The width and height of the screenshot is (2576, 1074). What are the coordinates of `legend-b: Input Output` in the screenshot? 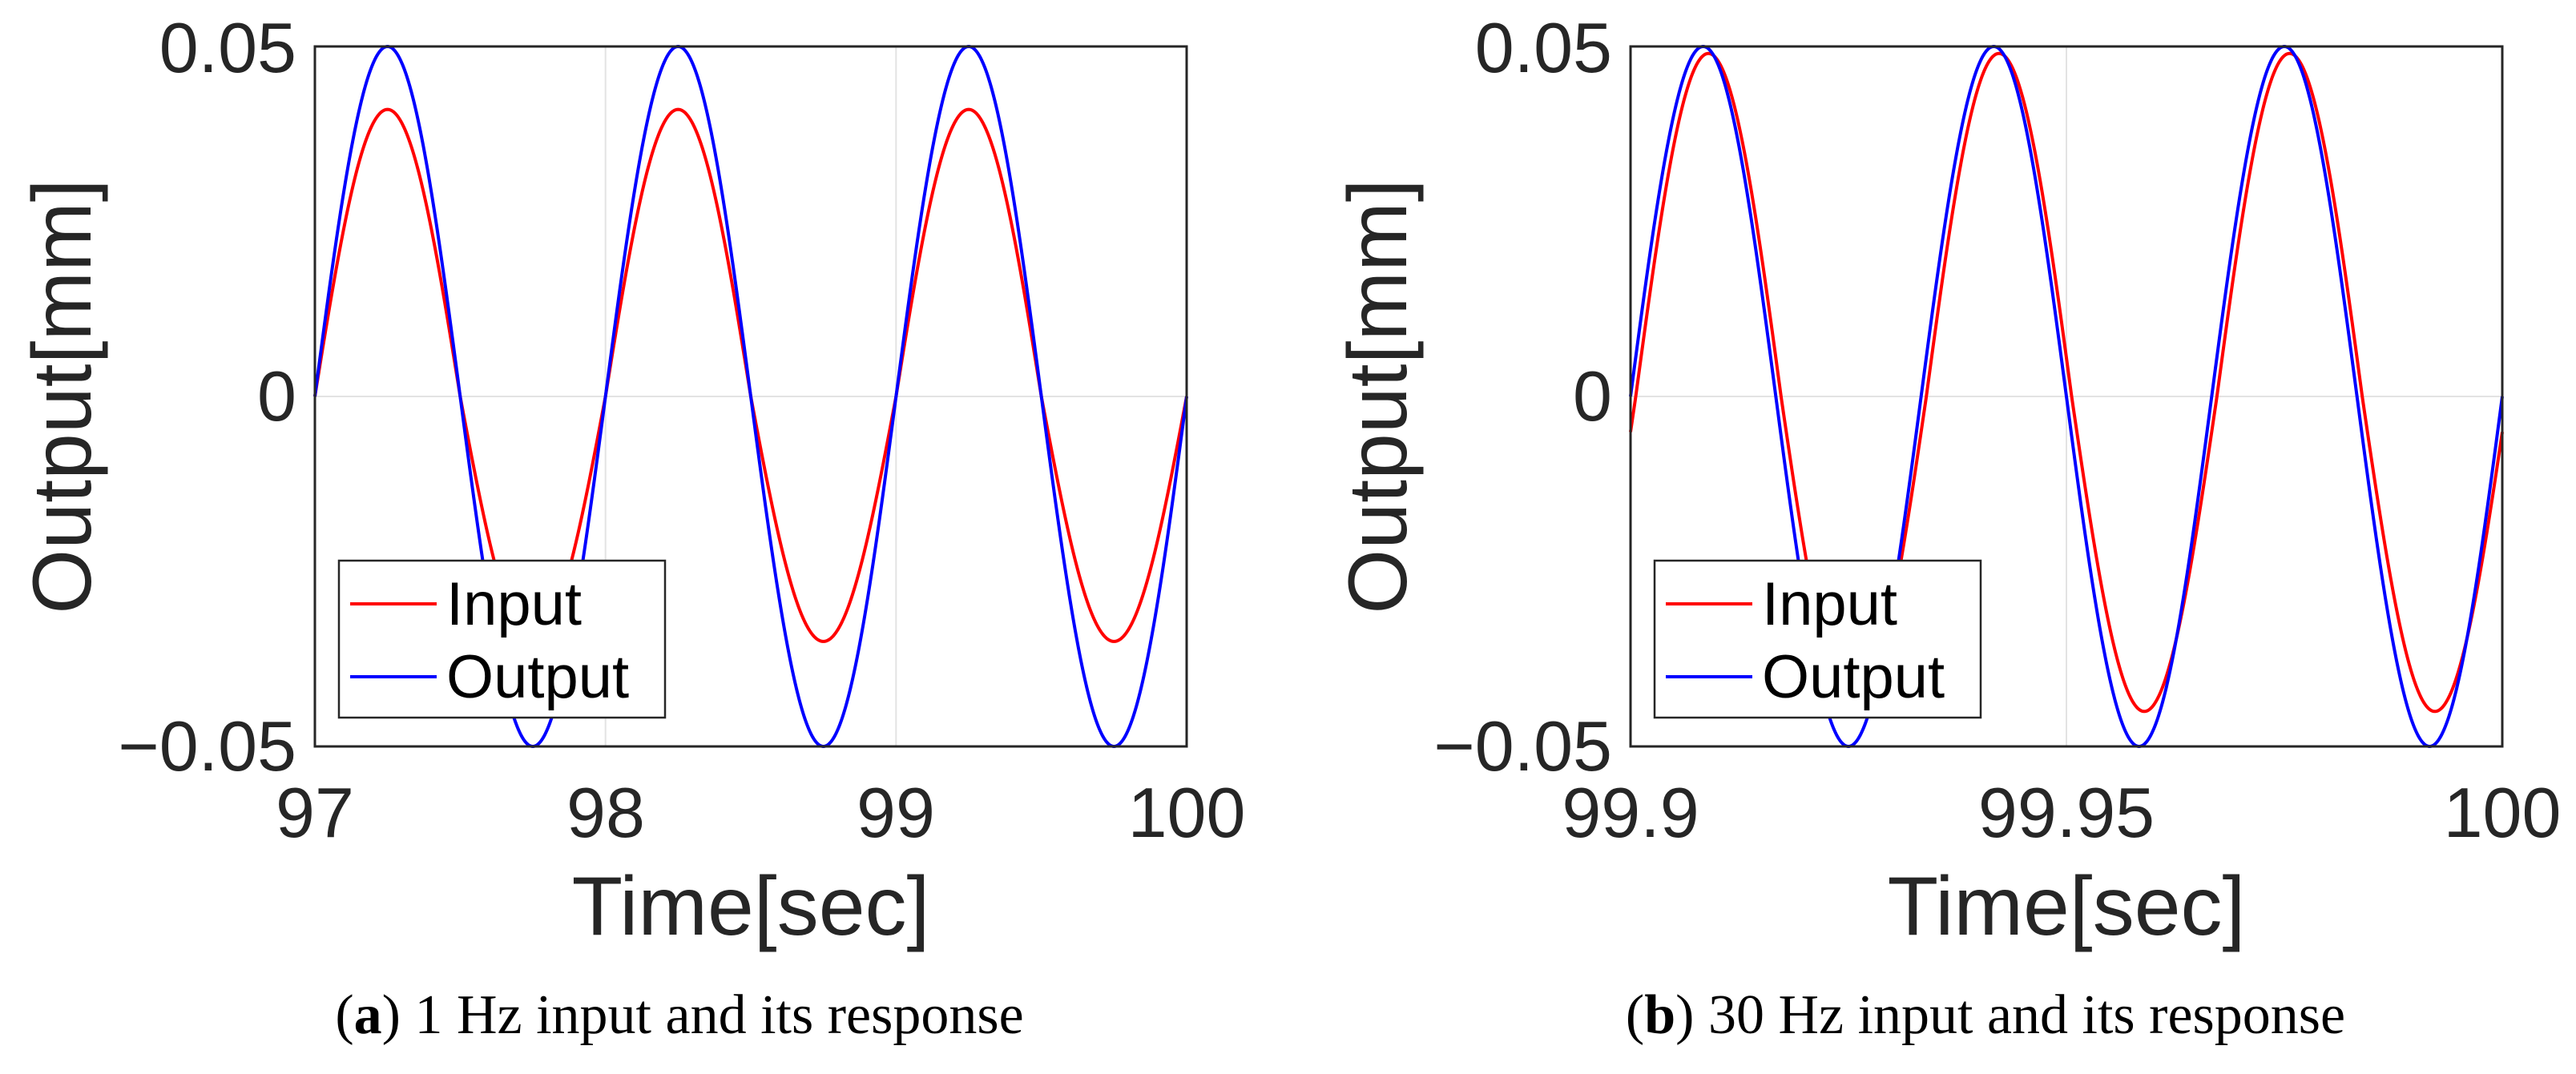 It's located at (1817, 639).